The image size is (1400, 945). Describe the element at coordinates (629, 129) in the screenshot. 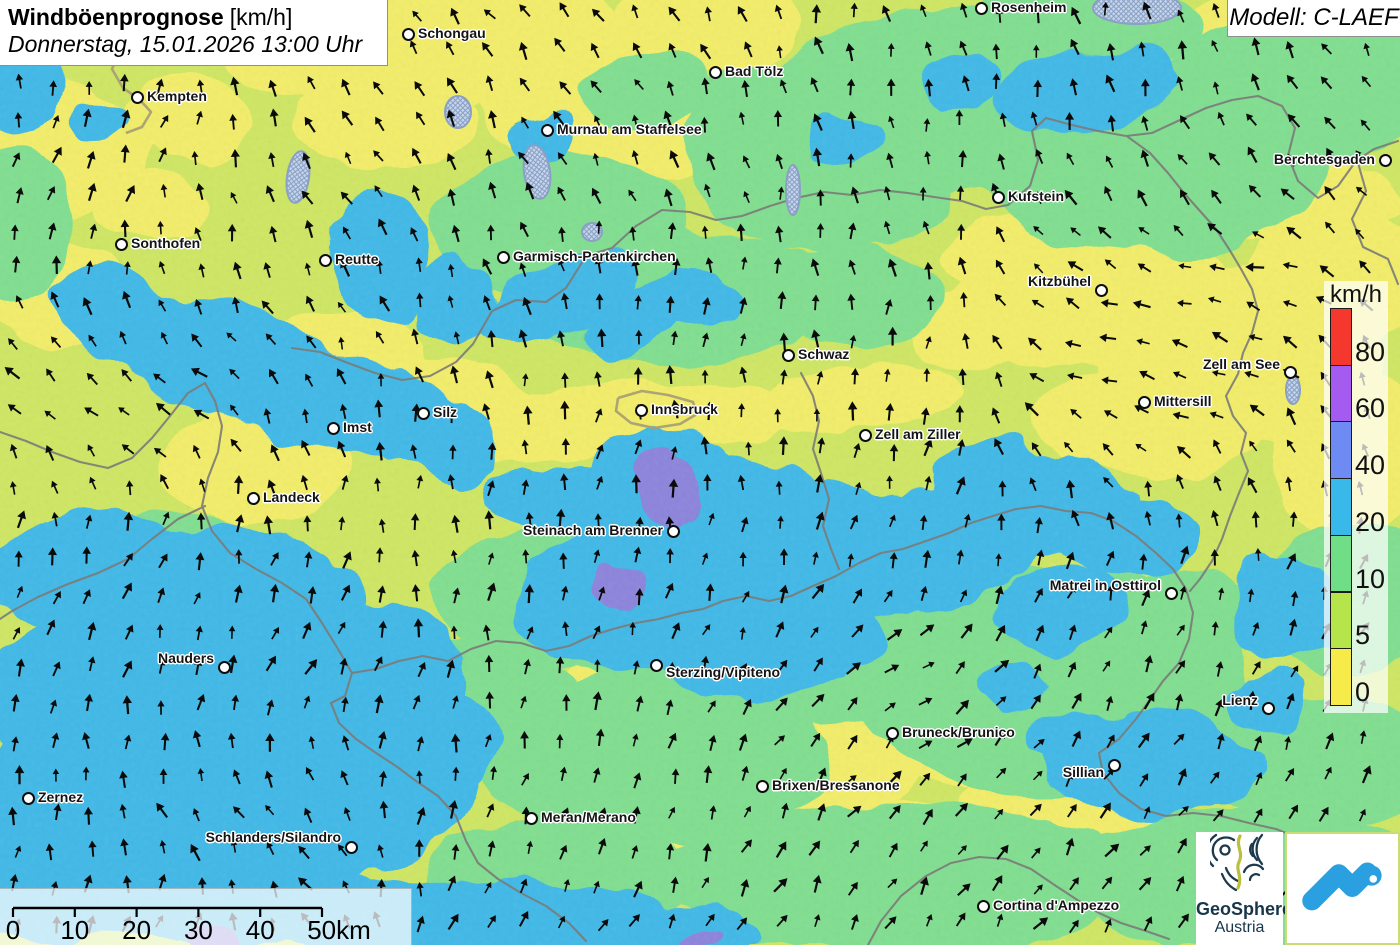

I see `city-label: Murnau am Staffelsee` at that location.